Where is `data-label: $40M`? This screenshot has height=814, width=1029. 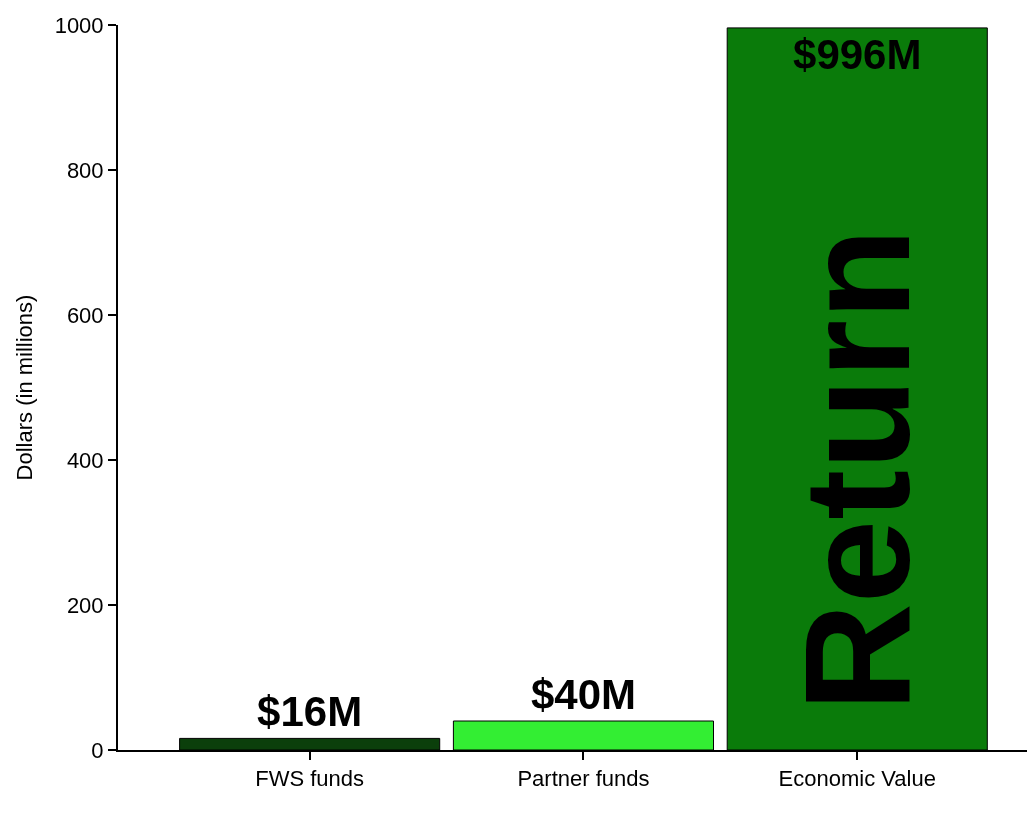
data-label: $40M is located at coordinates (583, 694).